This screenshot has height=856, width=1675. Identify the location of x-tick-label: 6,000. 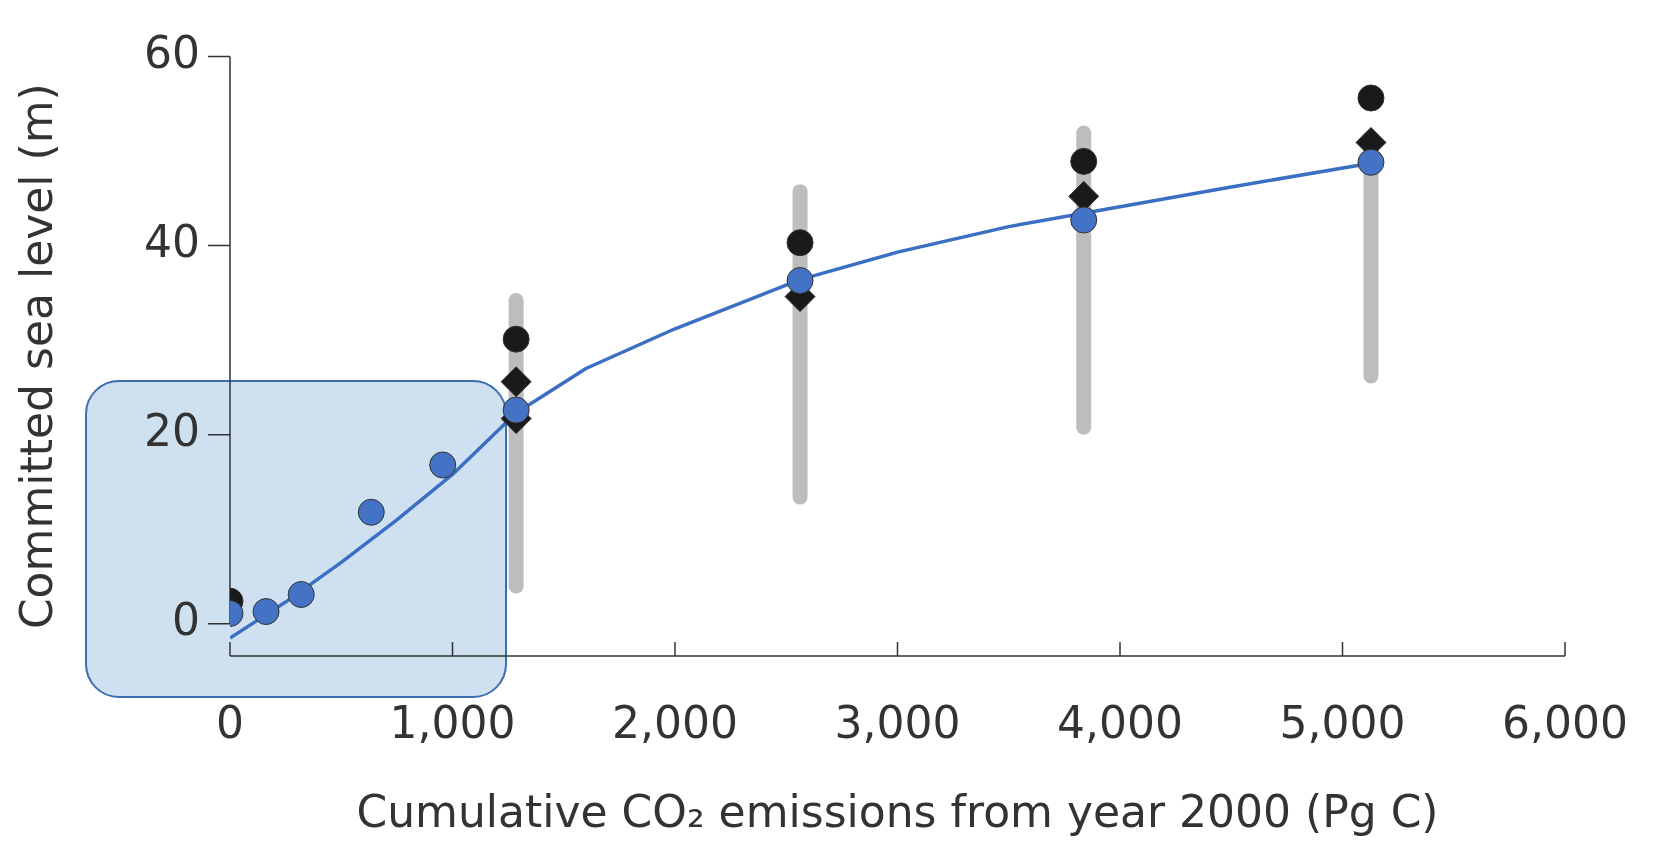
(1565, 722).